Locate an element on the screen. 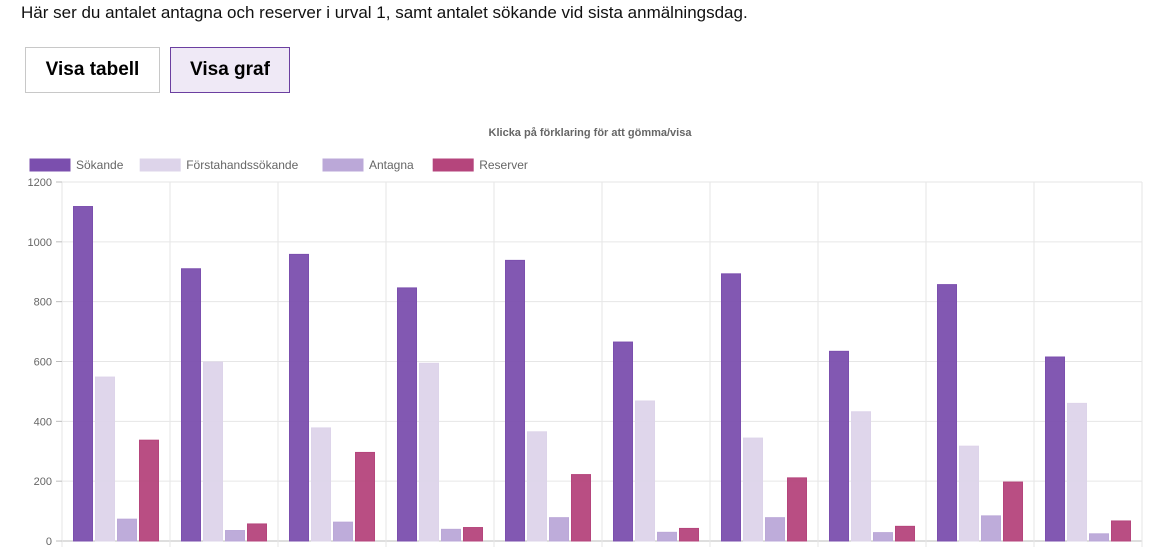  y-tick-label: 1200 is located at coordinates (40, 183).